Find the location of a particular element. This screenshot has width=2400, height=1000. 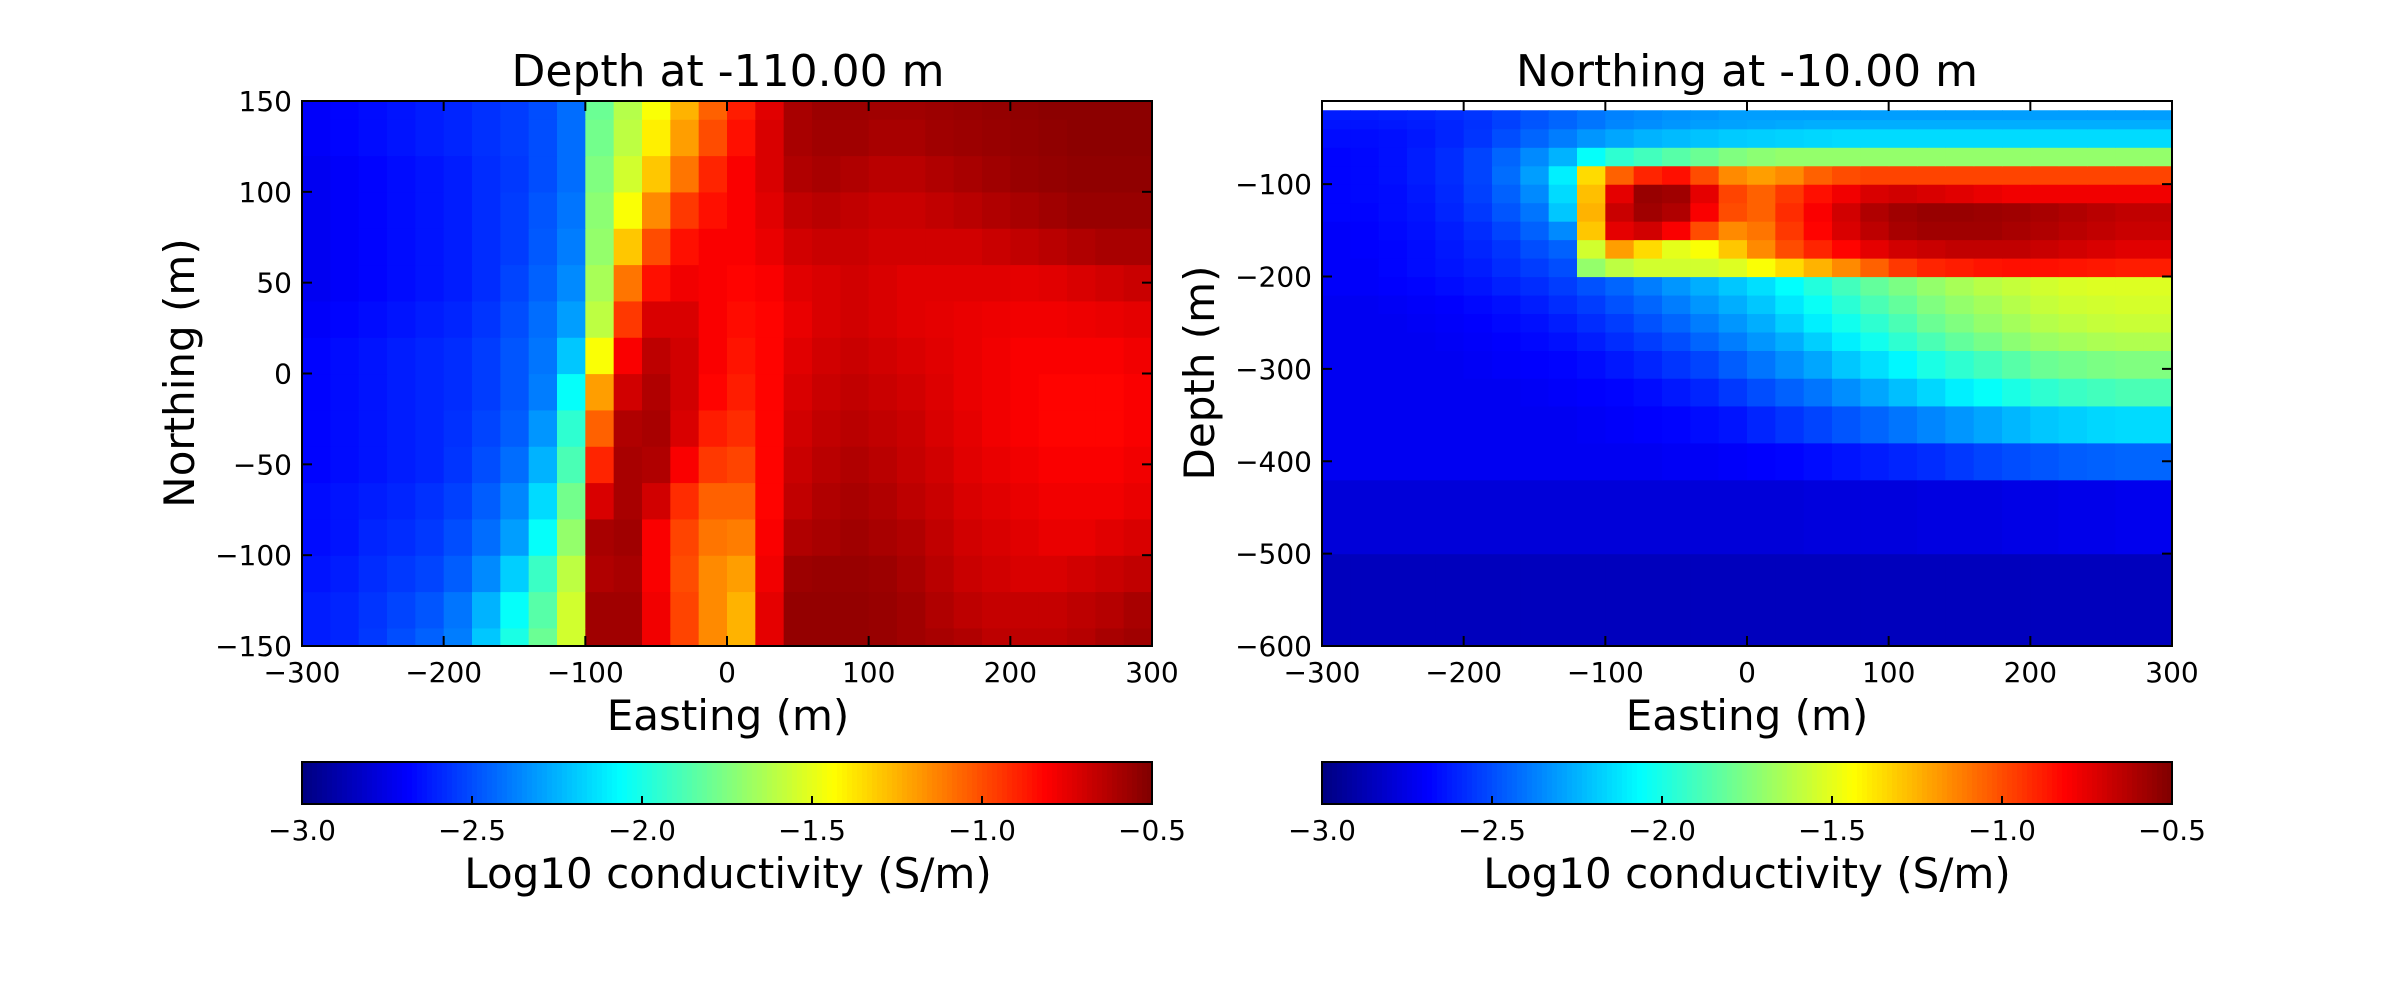

x-tick-label: 100 is located at coordinates (1888, 672).